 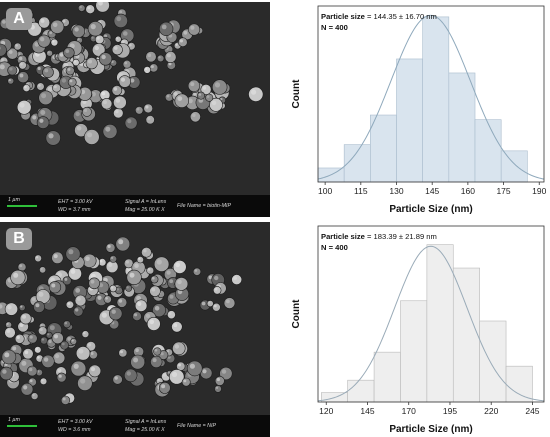 What do you see at coordinates (22, 206) in the screenshot?
I see `scale-bar-a` at bounding box center [22, 206].